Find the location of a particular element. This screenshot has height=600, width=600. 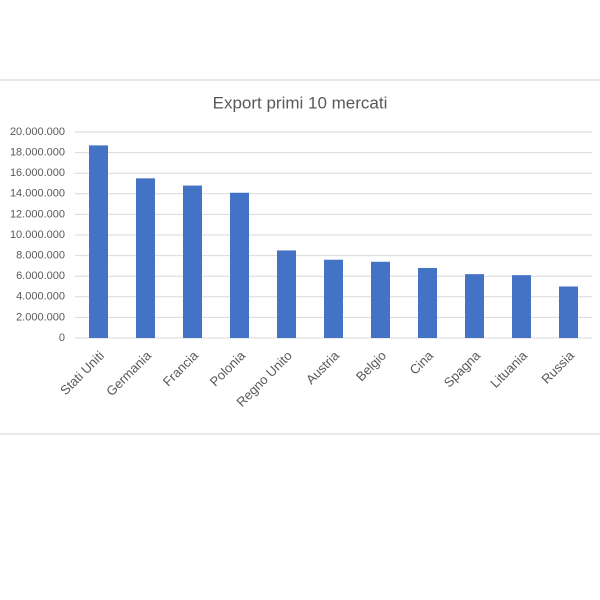

y-tick-label: 14.000.000 is located at coordinates (37, 194).